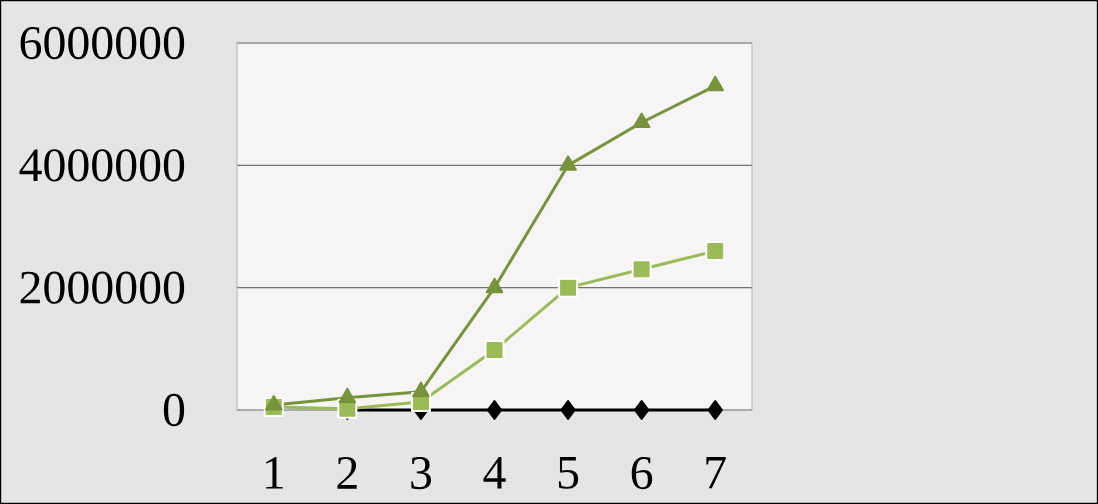 Image resolution: width=1098 pixels, height=504 pixels. I want to click on x-tick-label: 7, so click(716, 473).